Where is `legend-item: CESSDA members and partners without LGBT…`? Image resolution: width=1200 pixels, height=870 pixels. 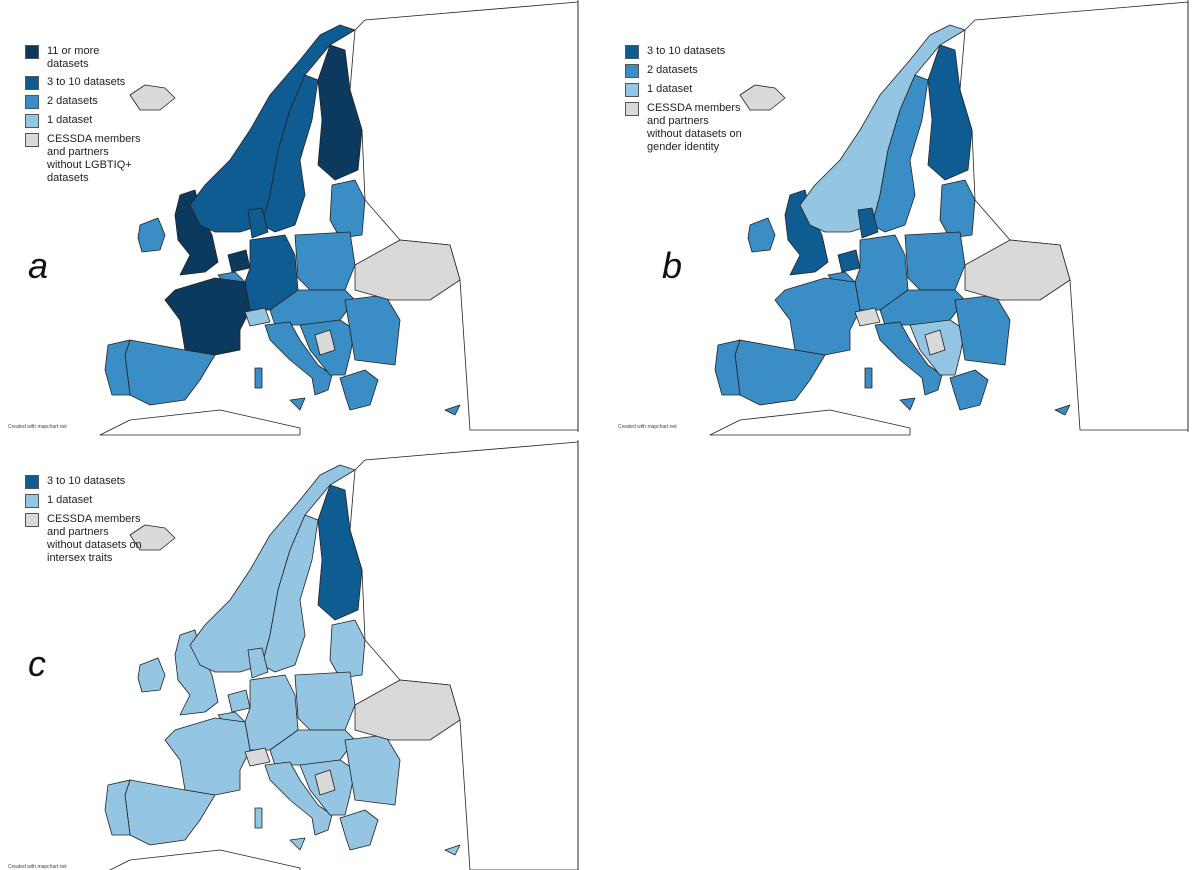 legend-item: CESSDA members and partners without LGBT… is located at coordinates (83, 159).